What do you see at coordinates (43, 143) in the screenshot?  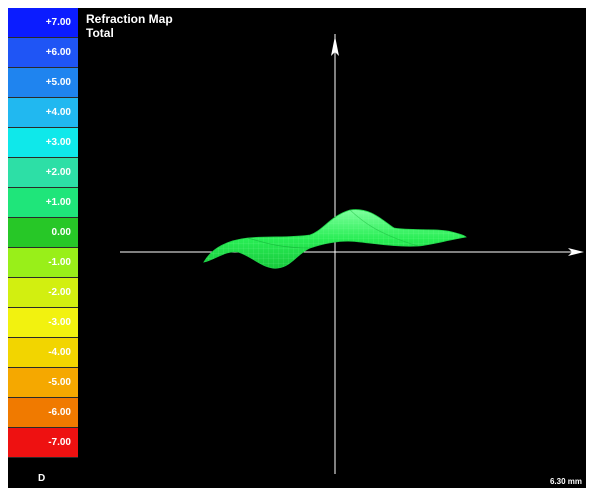 I see `legend-item: +3.00` at bounding box center [43, 143].